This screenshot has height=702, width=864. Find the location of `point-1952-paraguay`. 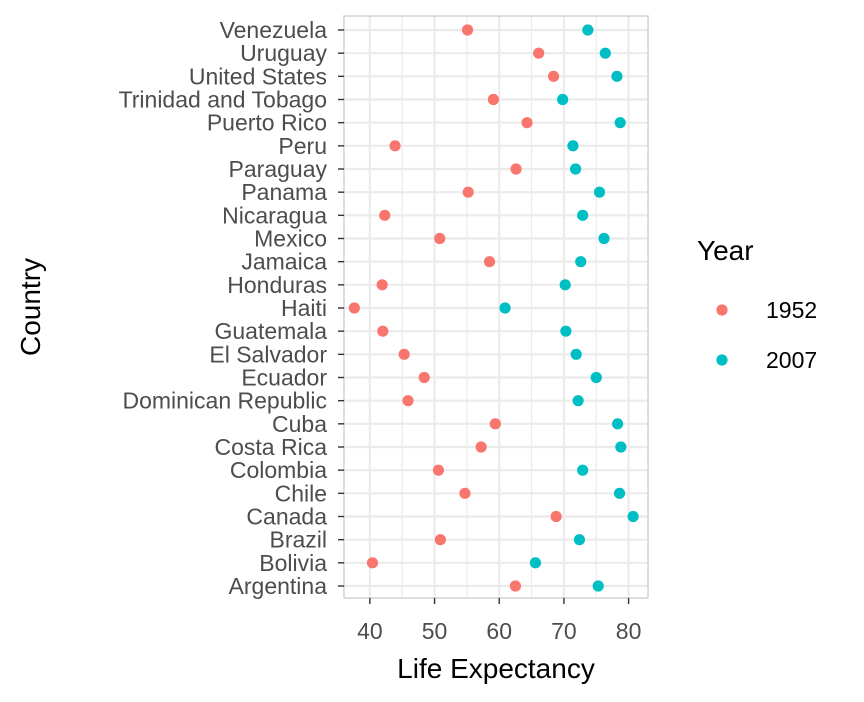

point-1952-paraguay is located at coordinates (516, 169).